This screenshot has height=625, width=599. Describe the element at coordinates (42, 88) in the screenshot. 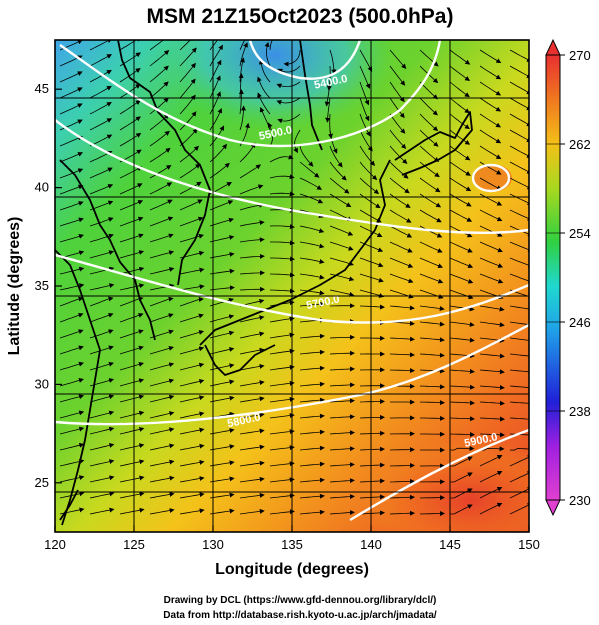

I see `y-tick-label: 45` at that location.